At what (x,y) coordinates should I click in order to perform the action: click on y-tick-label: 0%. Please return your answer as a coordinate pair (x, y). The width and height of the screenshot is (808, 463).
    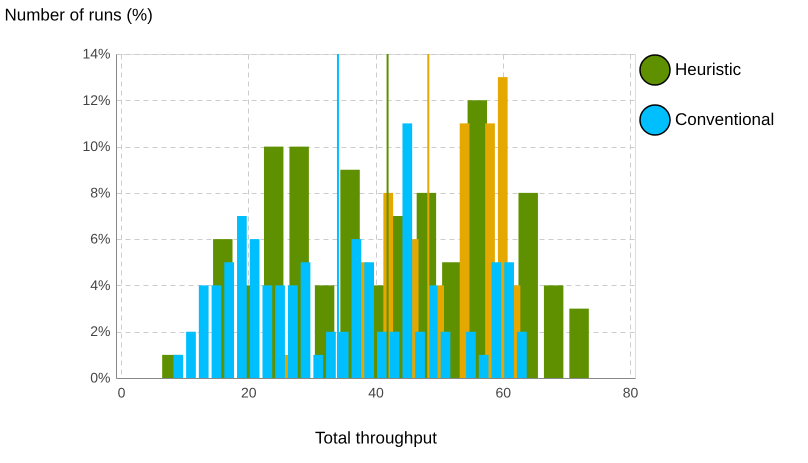
    Looking at the image, I should click on (100, 378).